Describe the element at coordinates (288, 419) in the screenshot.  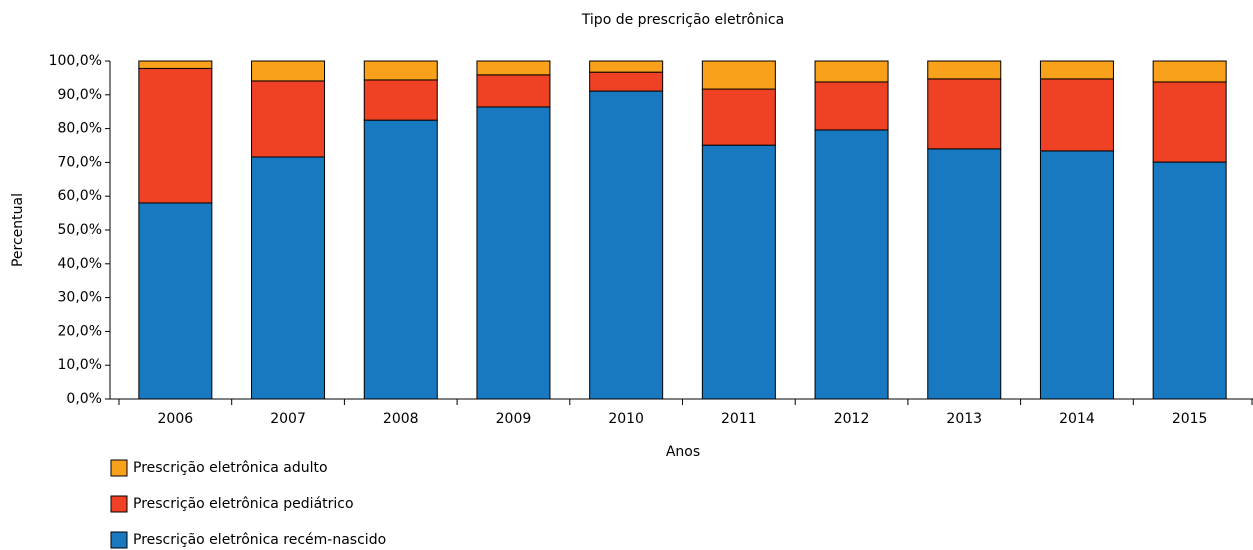
I see `x-tick-label: 2007` at that location.